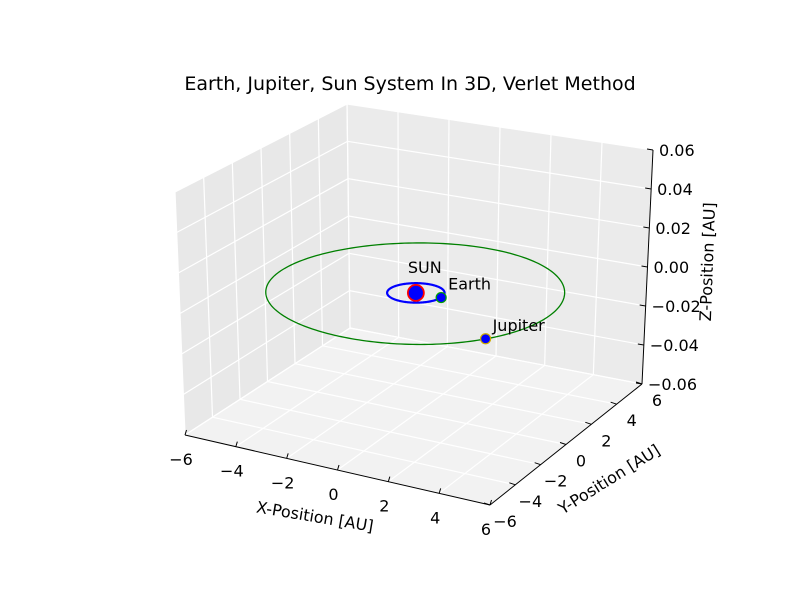 The image size is (800, 600). What do you see at coordinates (676, 306) in the screenshot?
I see `z-tick-label: −0.02` at bounding box center [676, 306].